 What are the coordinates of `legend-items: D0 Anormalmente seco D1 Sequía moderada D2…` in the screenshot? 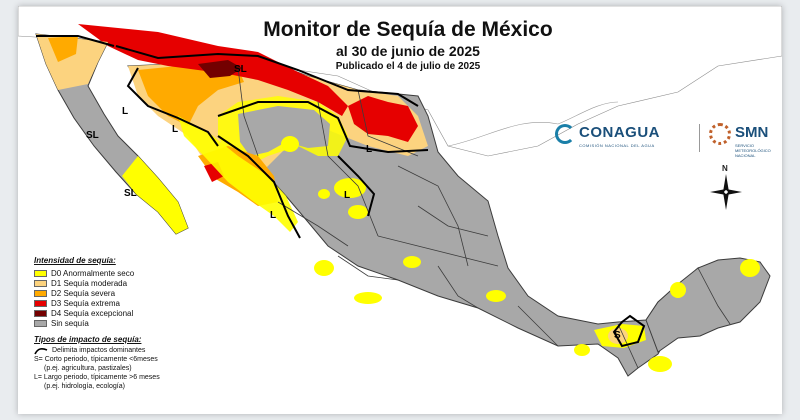 It's located at (129, 298).